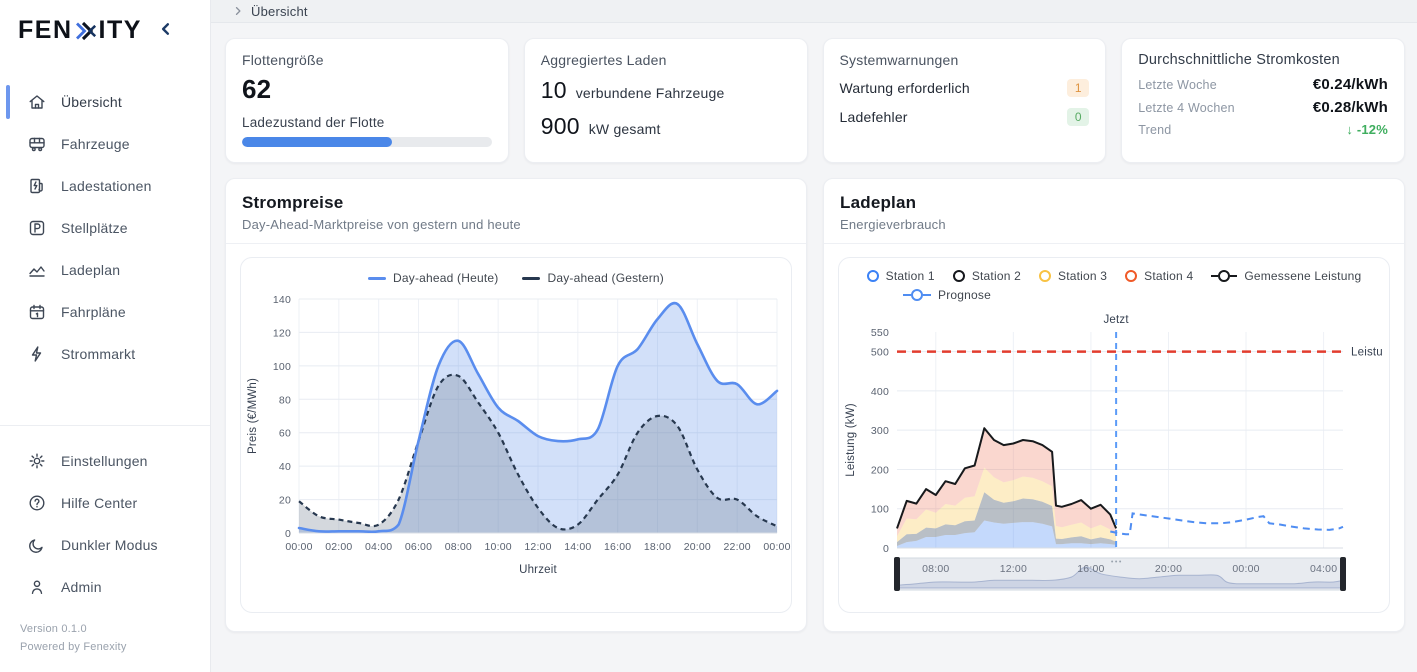  Describe the element at coordinates (37, 354) in the screenshot. I see `bolt-icon` at that location.